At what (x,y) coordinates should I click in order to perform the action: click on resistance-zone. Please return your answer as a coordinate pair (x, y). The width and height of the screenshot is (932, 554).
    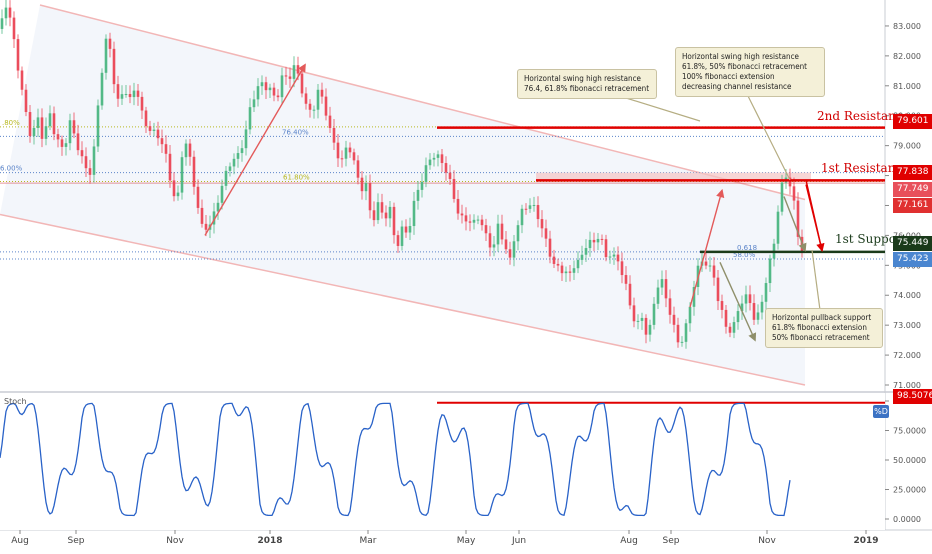
    Looking at the image, I should click on (673, 176).